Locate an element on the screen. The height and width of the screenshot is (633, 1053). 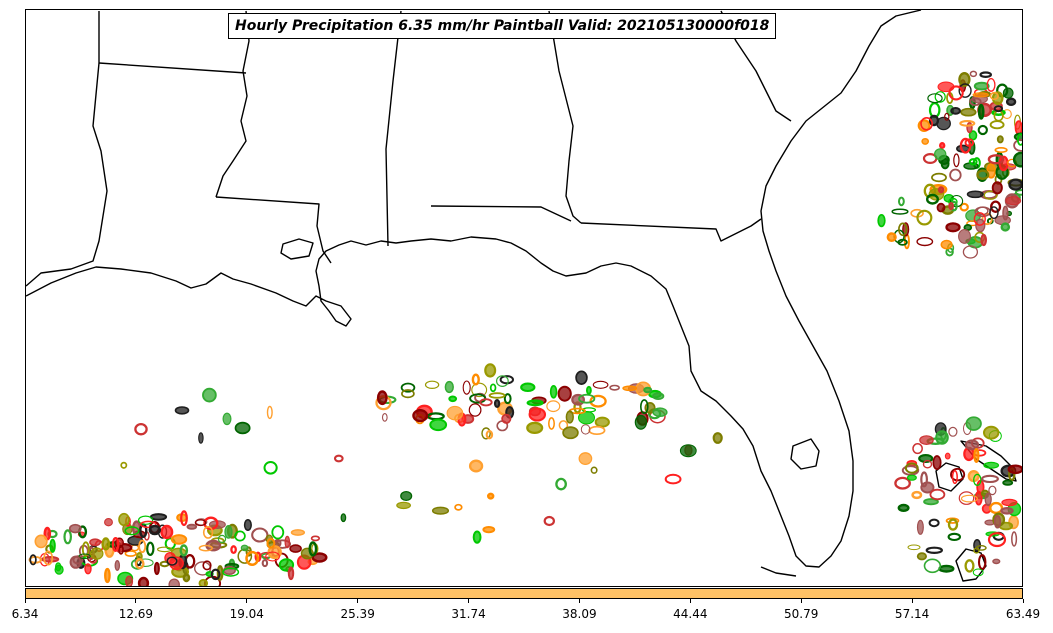
state-boundary-la-ms is located at coordinates (273, 230).